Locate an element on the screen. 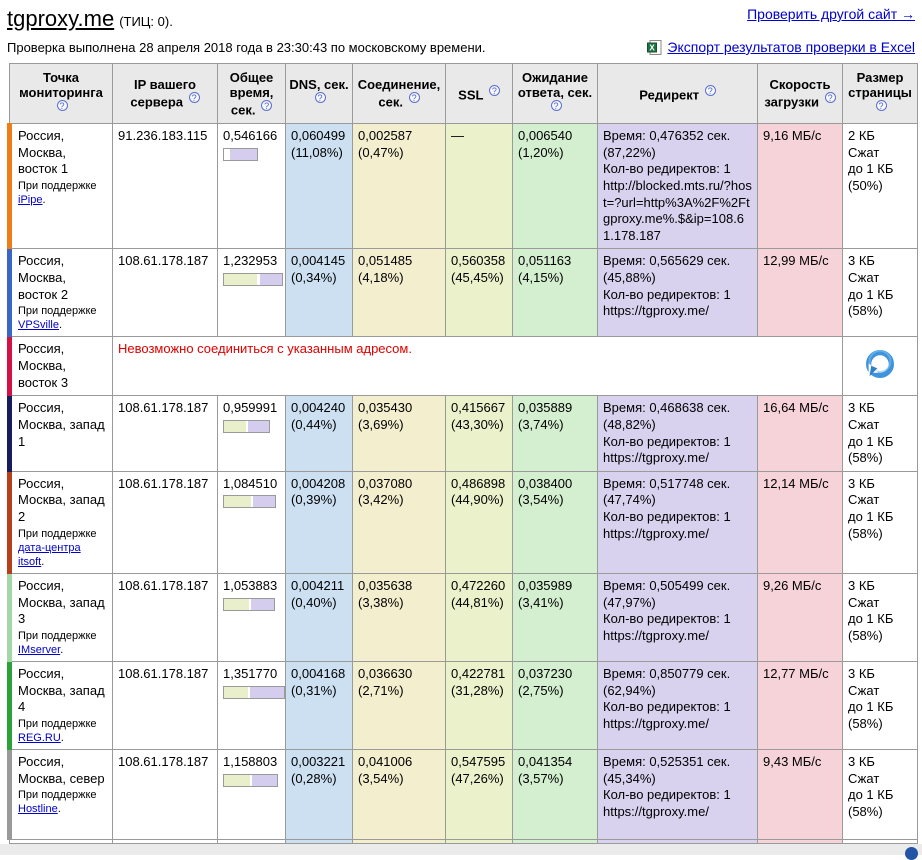  sponsor-link: VPSville is located at coordinates (38, 325).